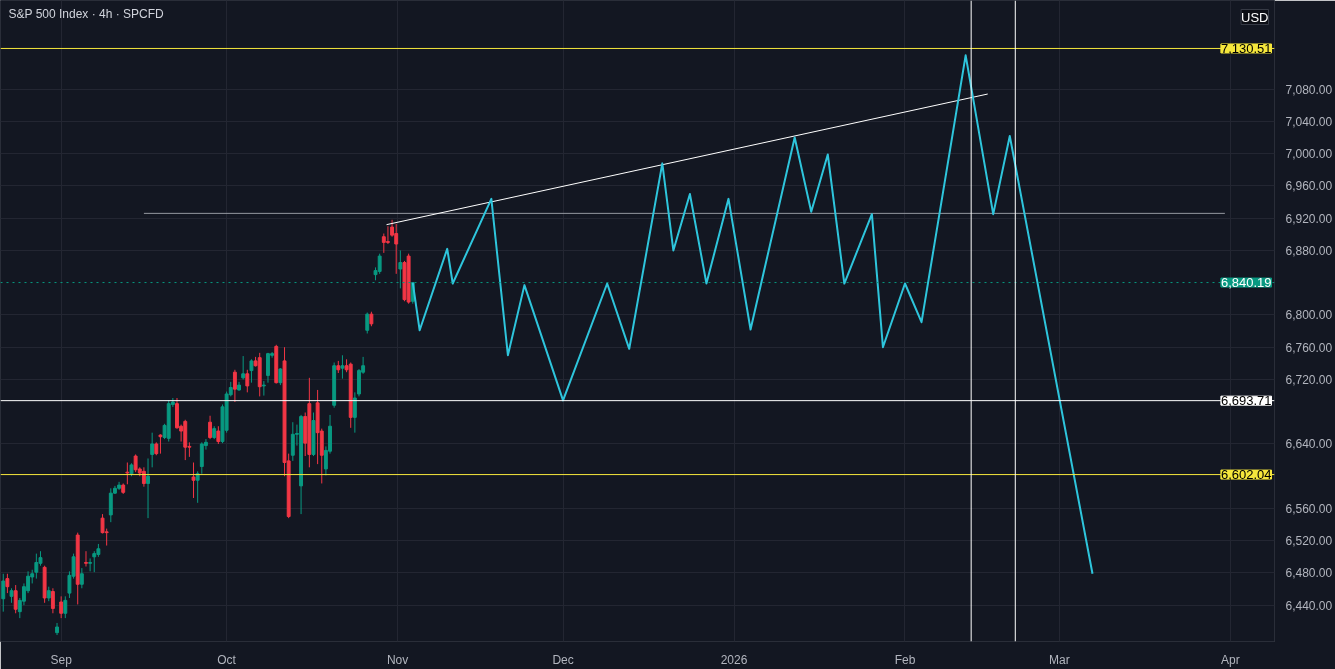  I want to click on y-tick-label: 6,920.00, so click(1309, 218).